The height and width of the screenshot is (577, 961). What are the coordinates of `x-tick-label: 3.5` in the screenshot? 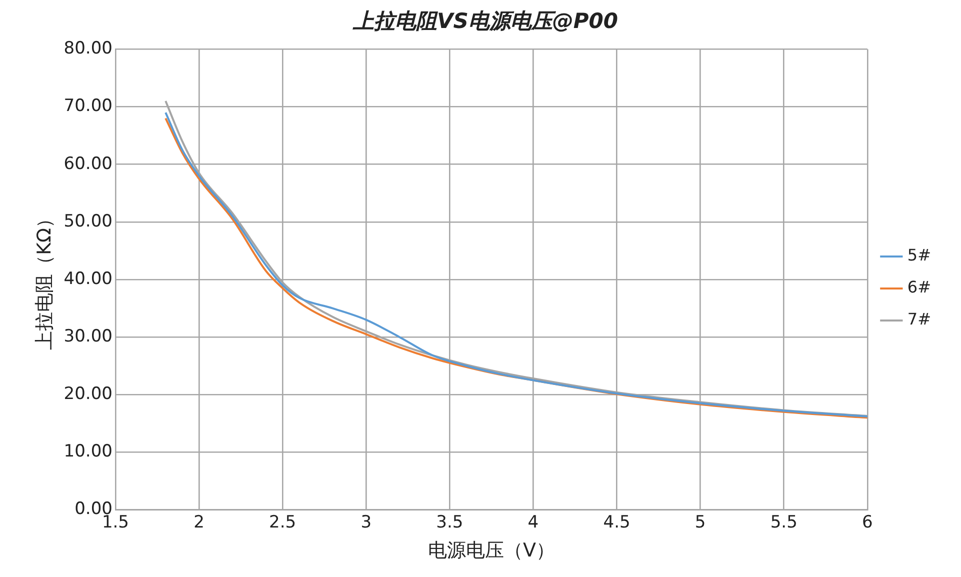 It's located at (450, 522).